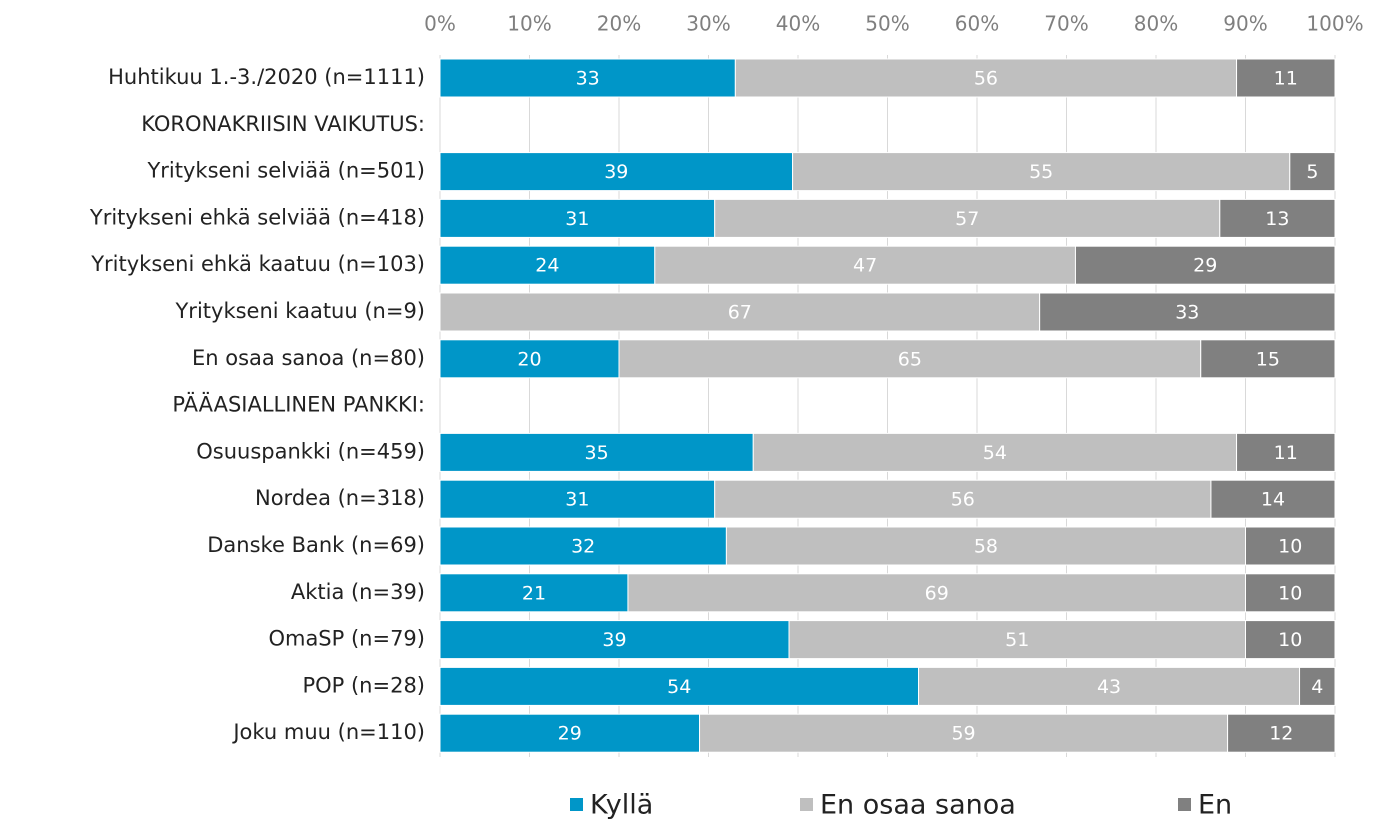  What do you see at coordinates (310, 451) in the screenshot?
I see `y-tick-label: Osuuspankki (n=459)` at bounding box center [310, 451].